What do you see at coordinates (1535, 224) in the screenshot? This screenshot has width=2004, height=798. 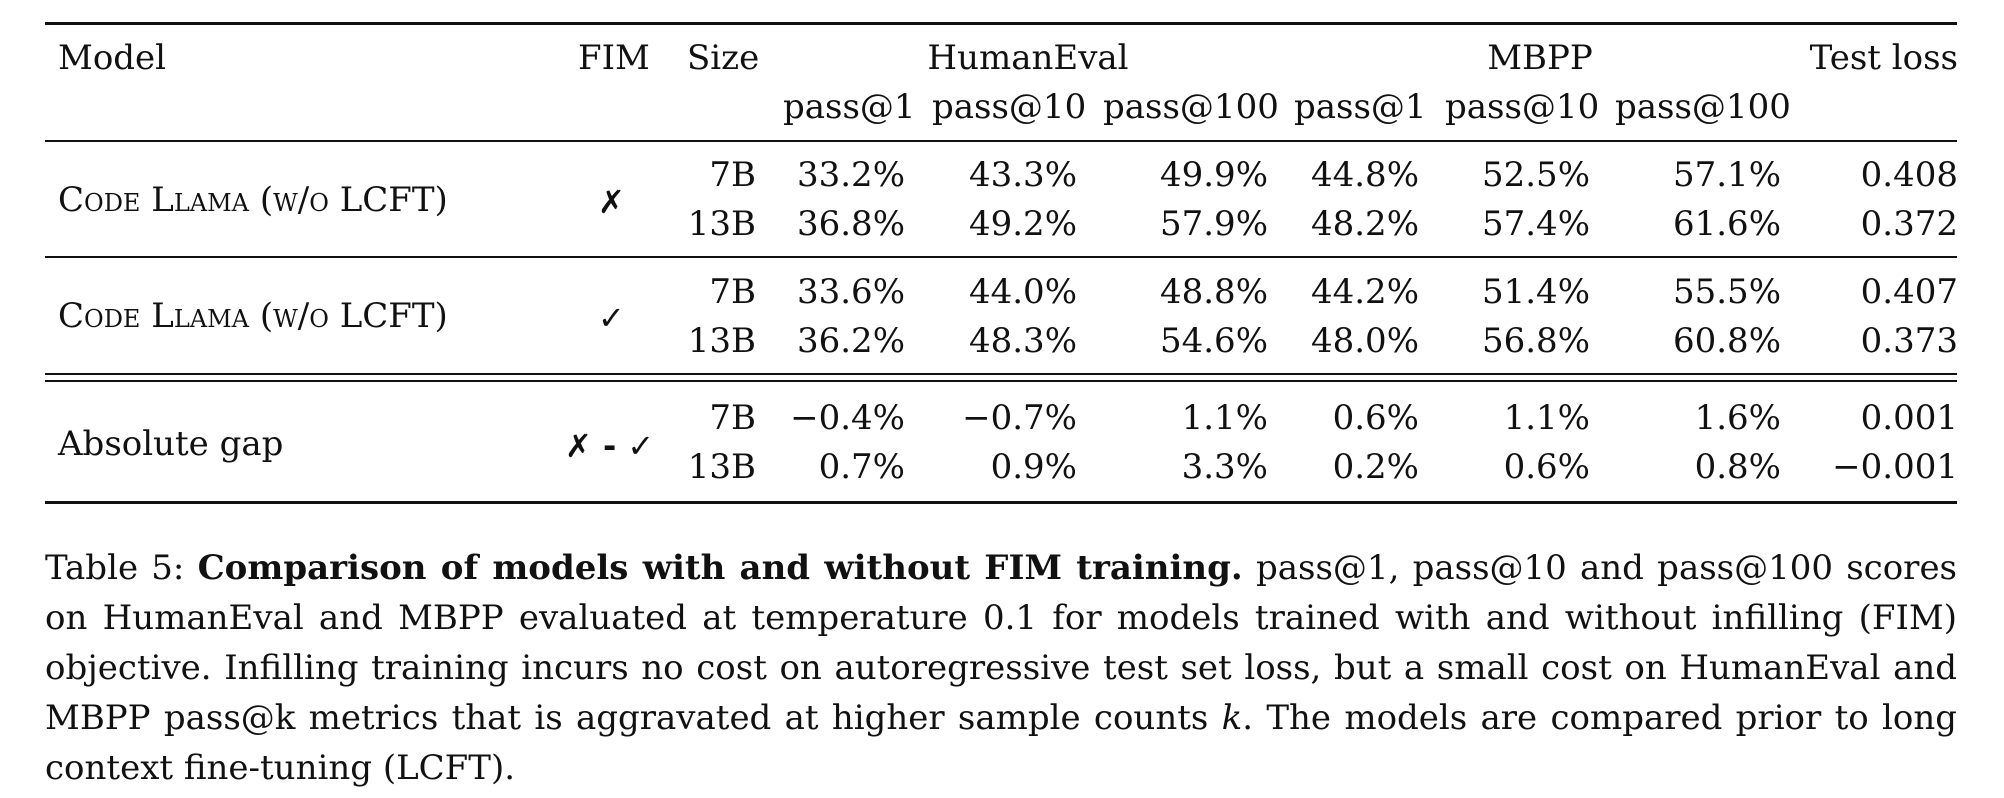 I see `value-cell: 57.4%` at bounding box center [1535, 224].